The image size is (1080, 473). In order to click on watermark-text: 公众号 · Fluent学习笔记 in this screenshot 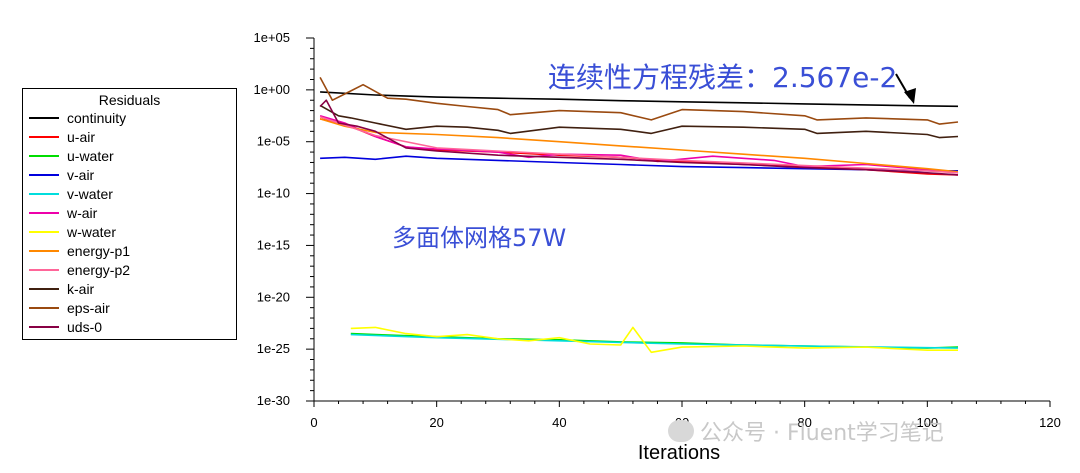, I will do `click(822, 433)`.